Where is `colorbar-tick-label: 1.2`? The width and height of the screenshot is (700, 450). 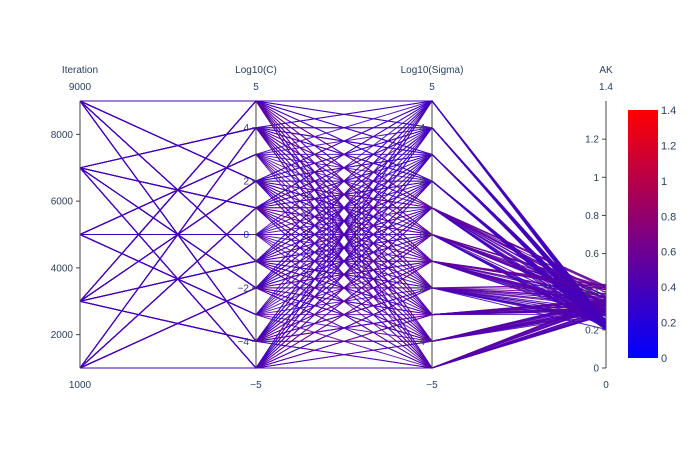 colorbar-tick-label: 1.2 is located at coordinates (668, 146).